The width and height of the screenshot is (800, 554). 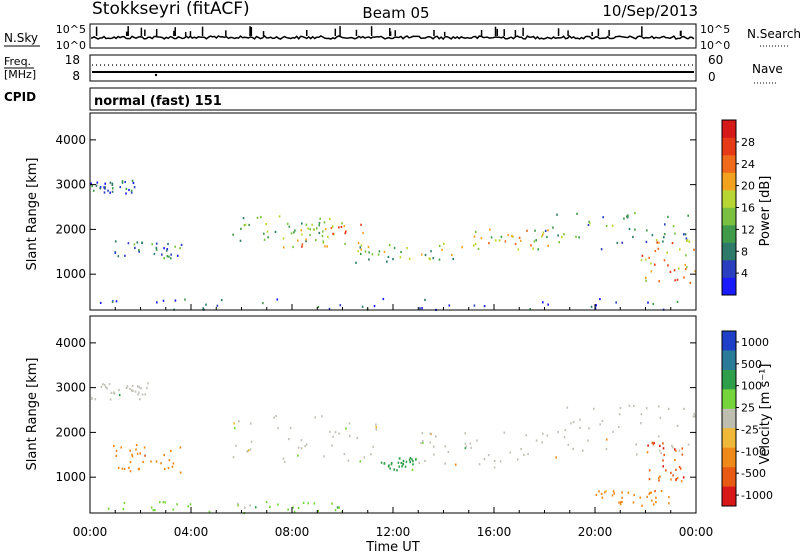 I want to click on x-tick-label: 00:00, so click(x=696, y=532).